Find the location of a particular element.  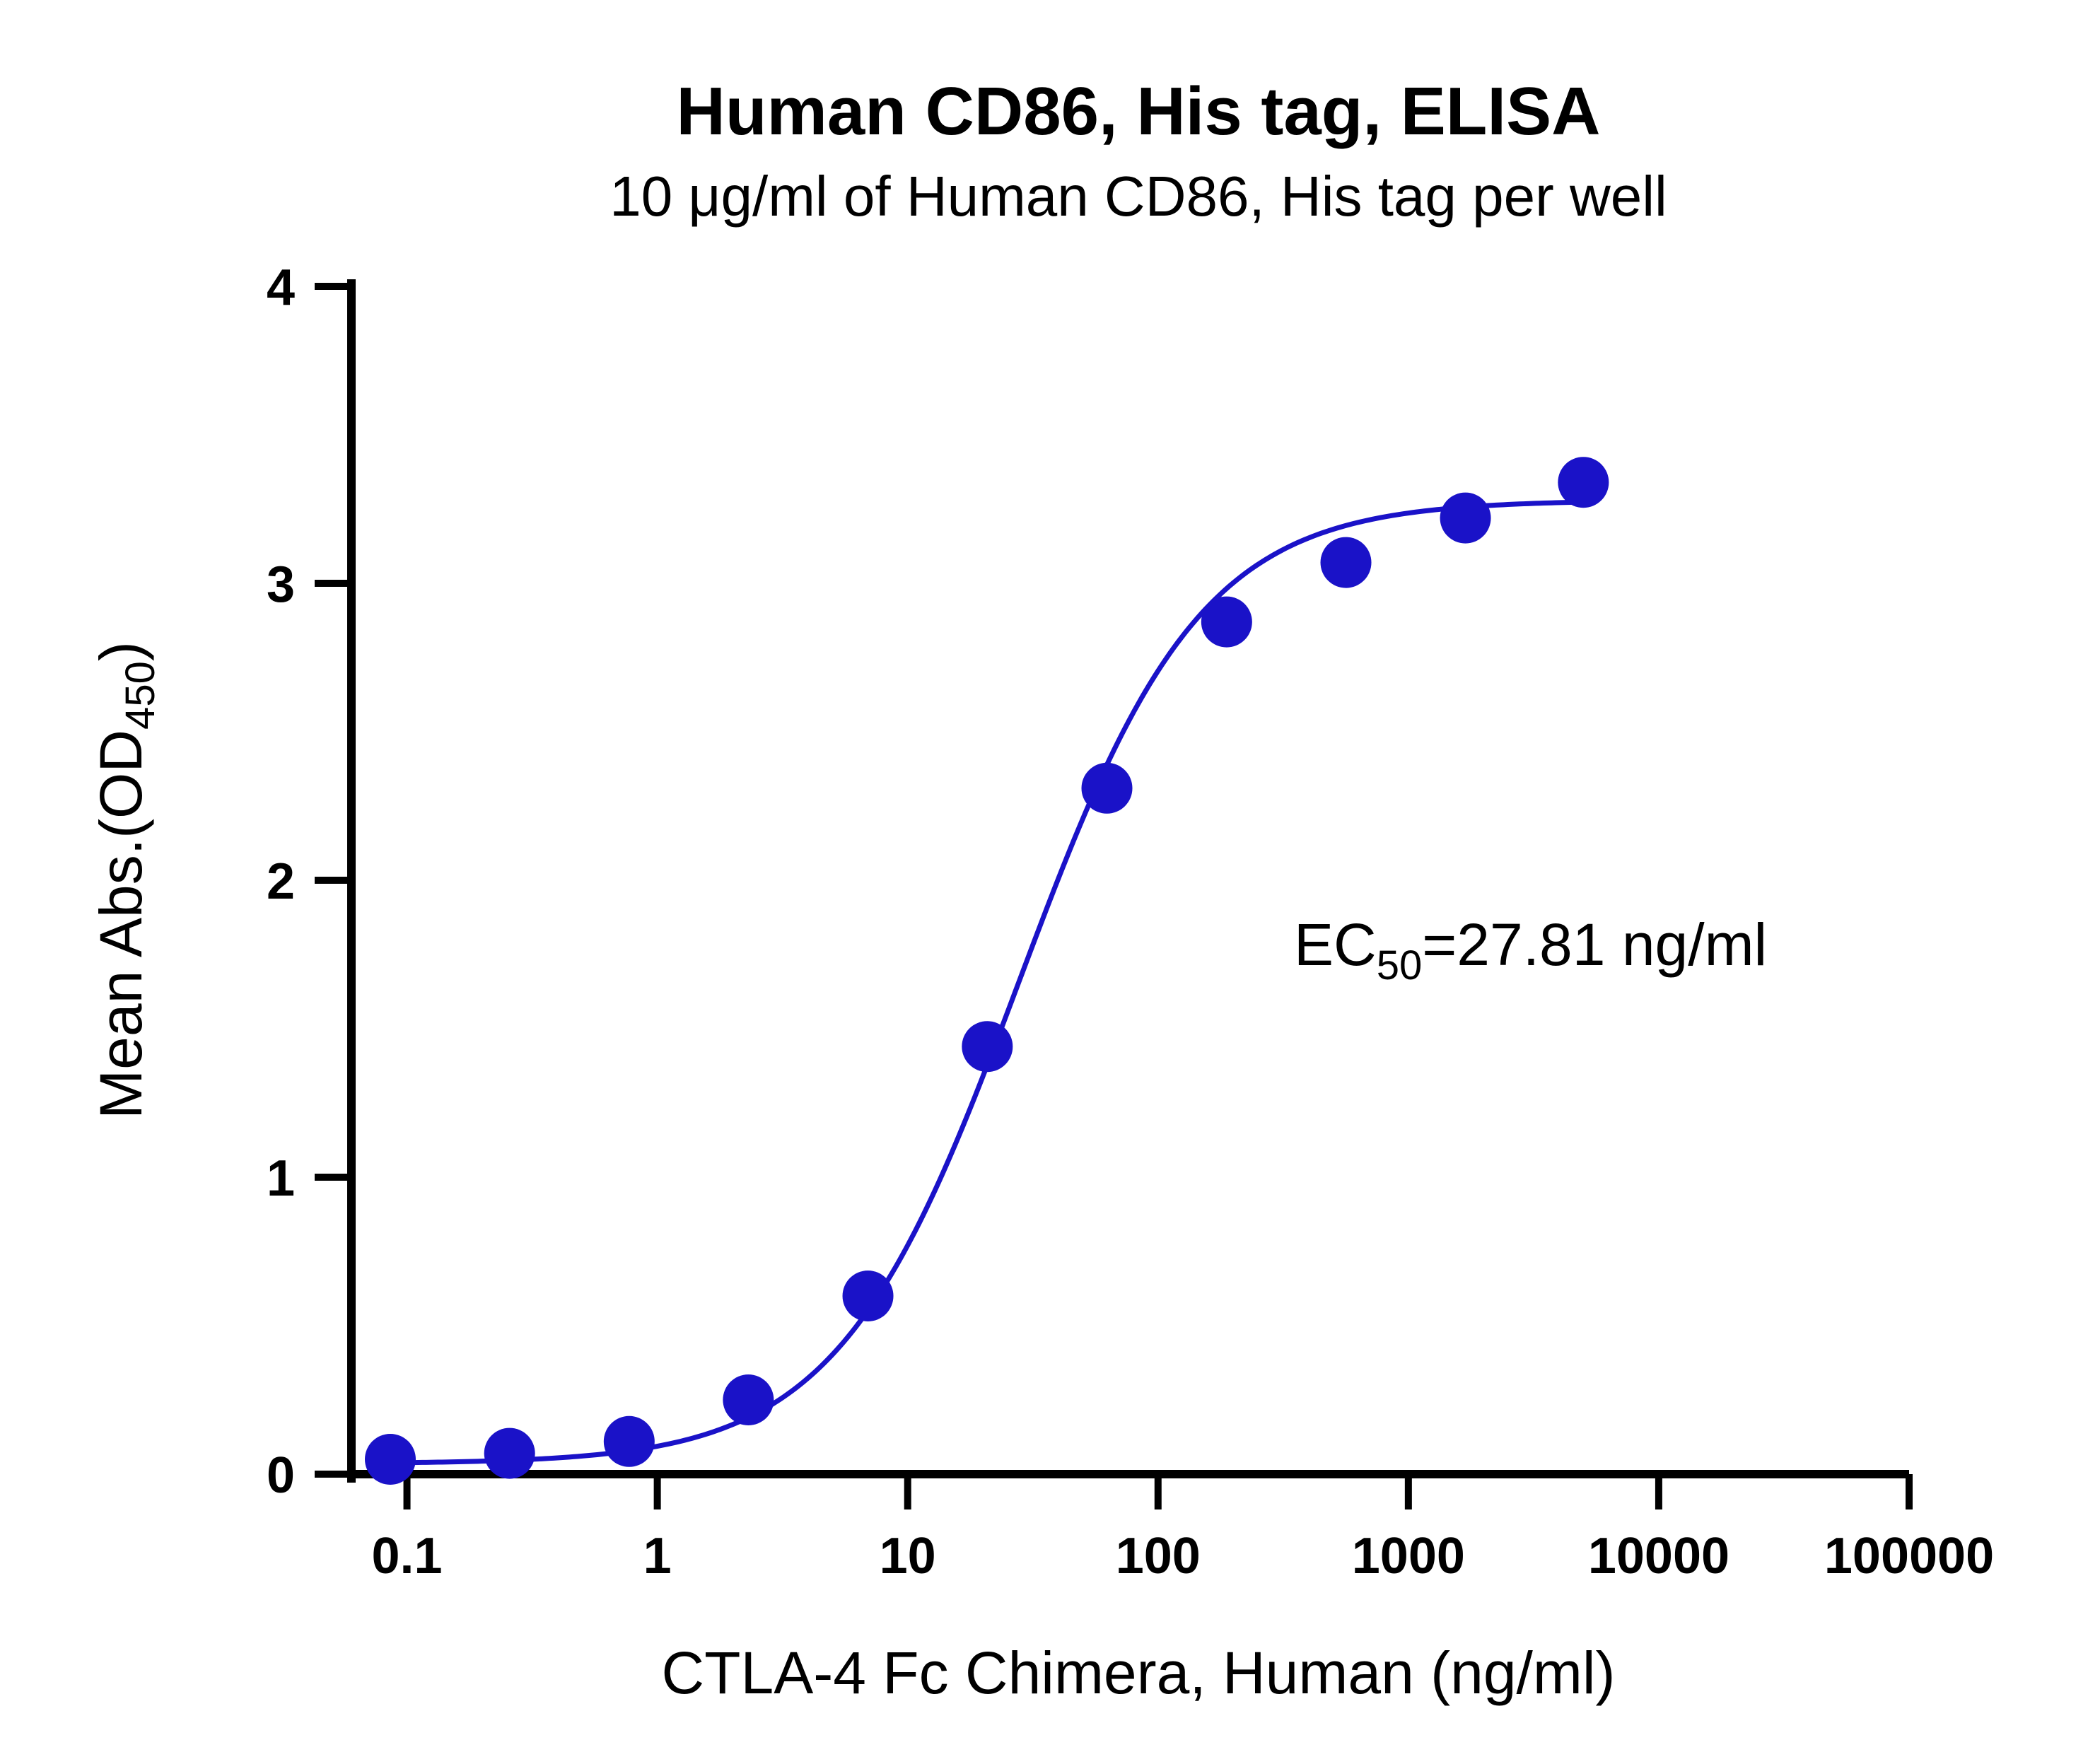

y-tick-label: 2 is located at coordinates (281, 882).